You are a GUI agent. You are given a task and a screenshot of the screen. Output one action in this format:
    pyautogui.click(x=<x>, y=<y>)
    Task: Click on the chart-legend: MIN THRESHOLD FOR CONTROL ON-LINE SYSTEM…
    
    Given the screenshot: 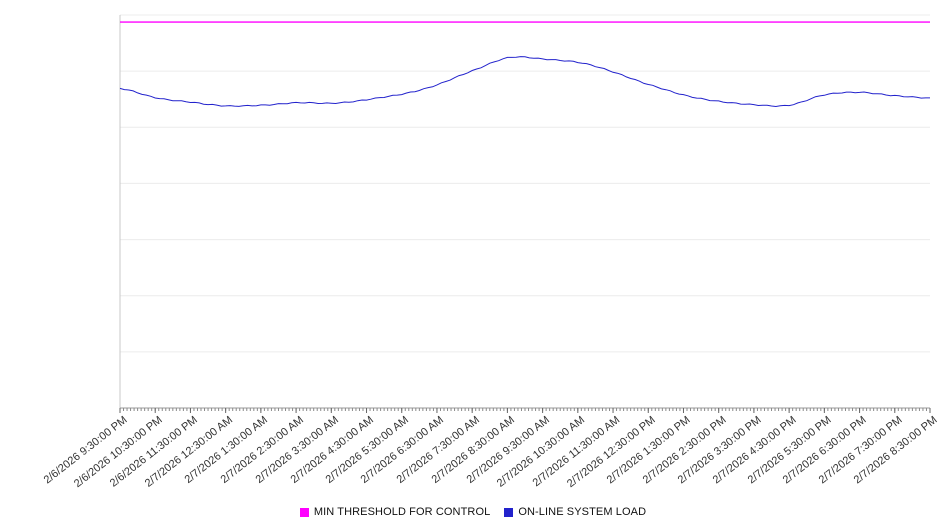 What is the action you would take?
    pyautogui.click(x=473, y=512)
    